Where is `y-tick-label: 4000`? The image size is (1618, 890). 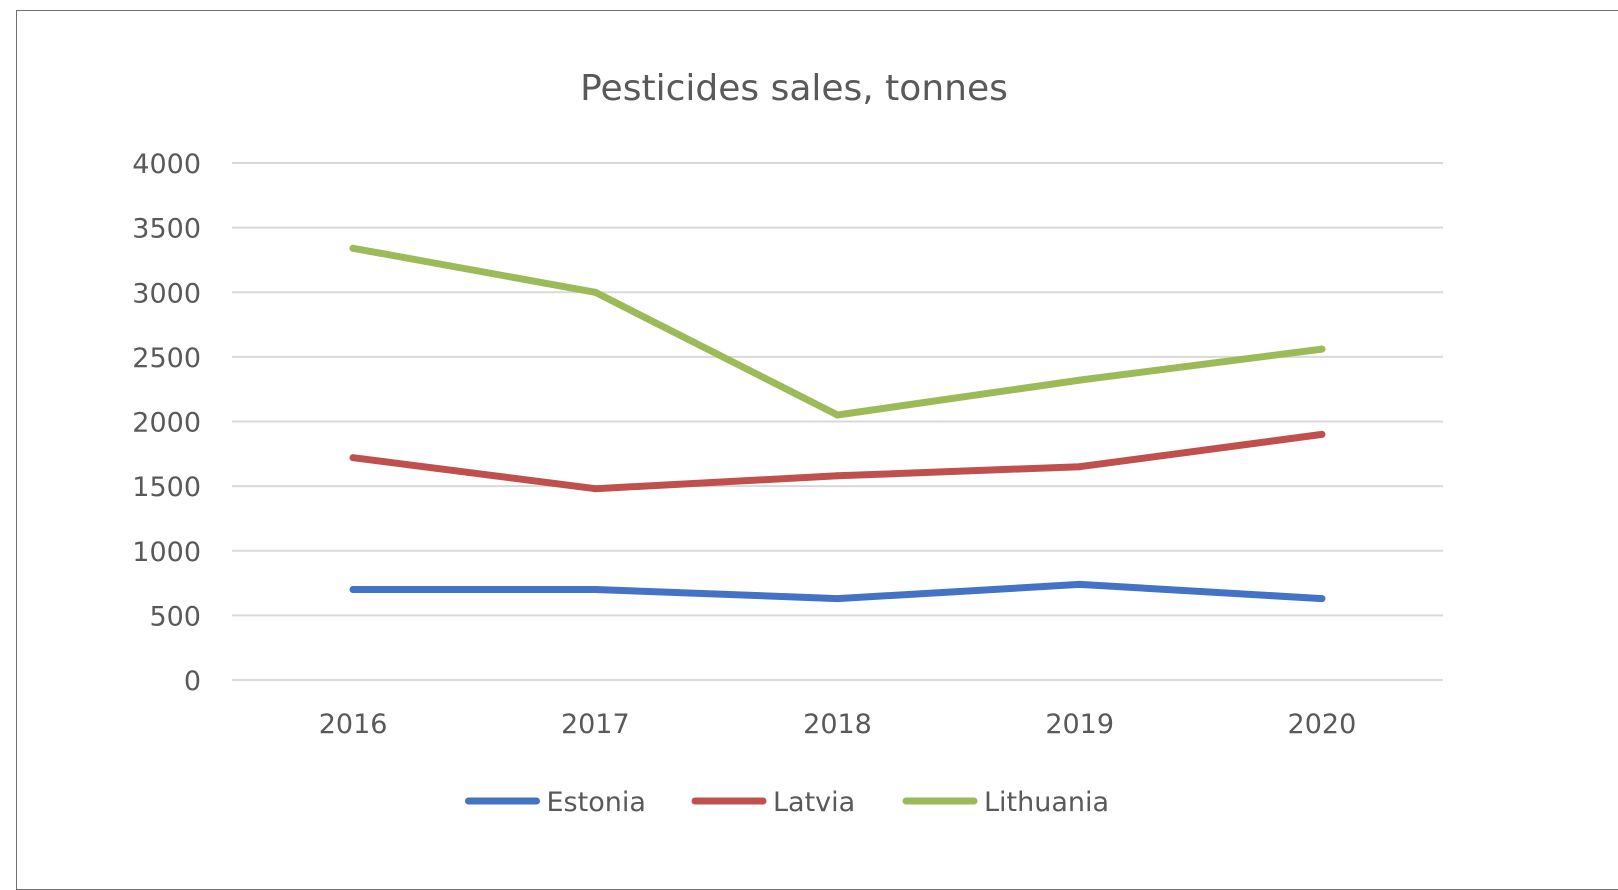 y-tick-label: 4000 is located at coordinates (166, 164).